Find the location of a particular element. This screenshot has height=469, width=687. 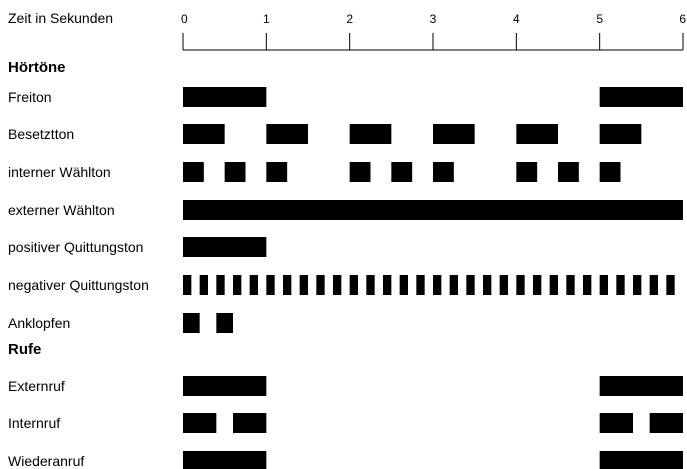

axis-tick-label: 0 is located at coordinates (184, 19).